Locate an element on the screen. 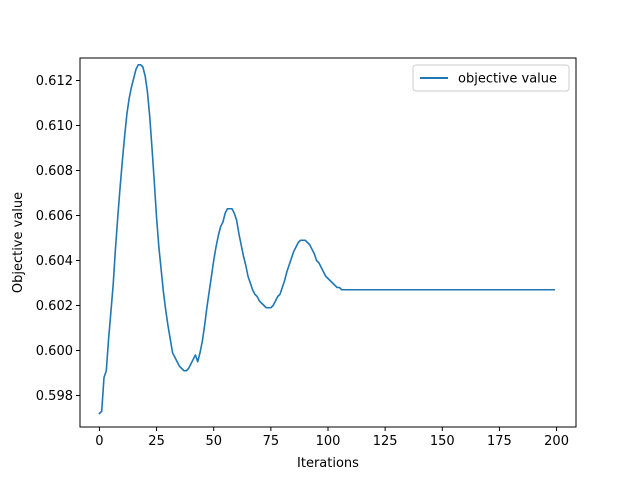 This screenshot has width=640, height=480. x-axis-label: Iterations is located at coordinates (328, 463).